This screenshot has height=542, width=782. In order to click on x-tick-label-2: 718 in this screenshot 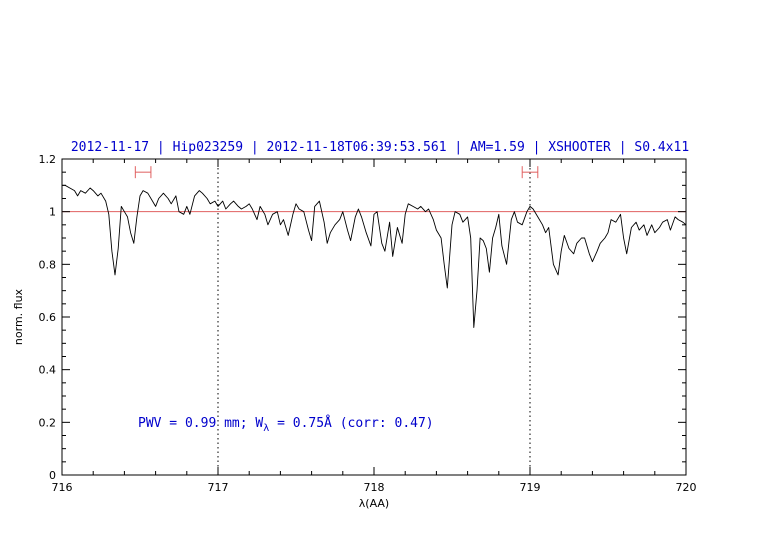, I will do `click(374, 487)`.